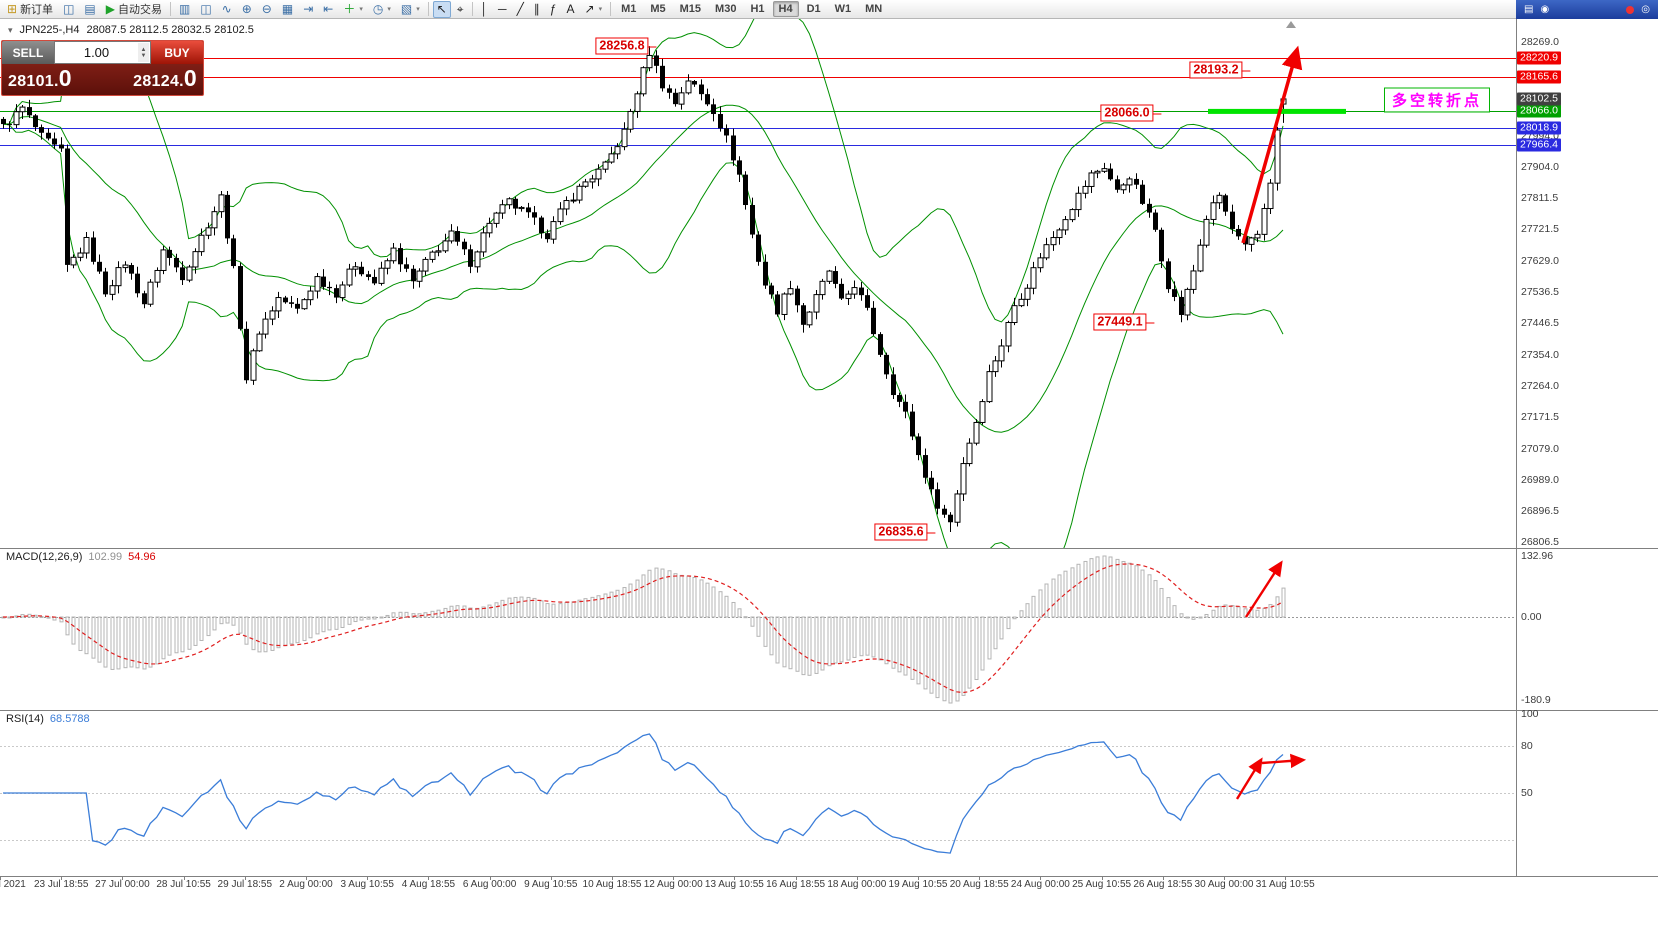  I want to click on trendline-button: ╱, so click(520, 9).